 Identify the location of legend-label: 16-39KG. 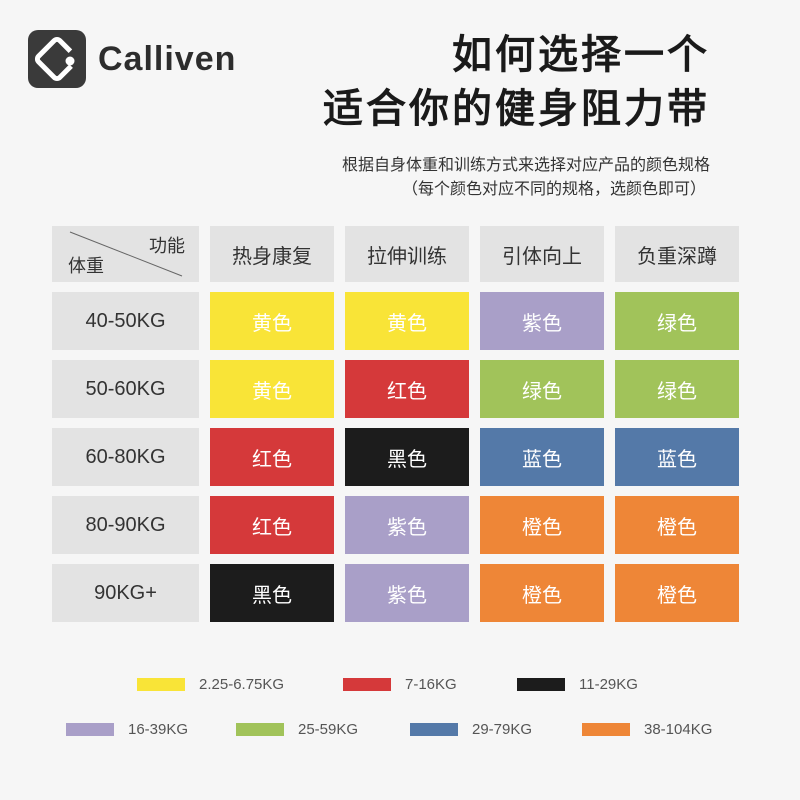
(158, 729).